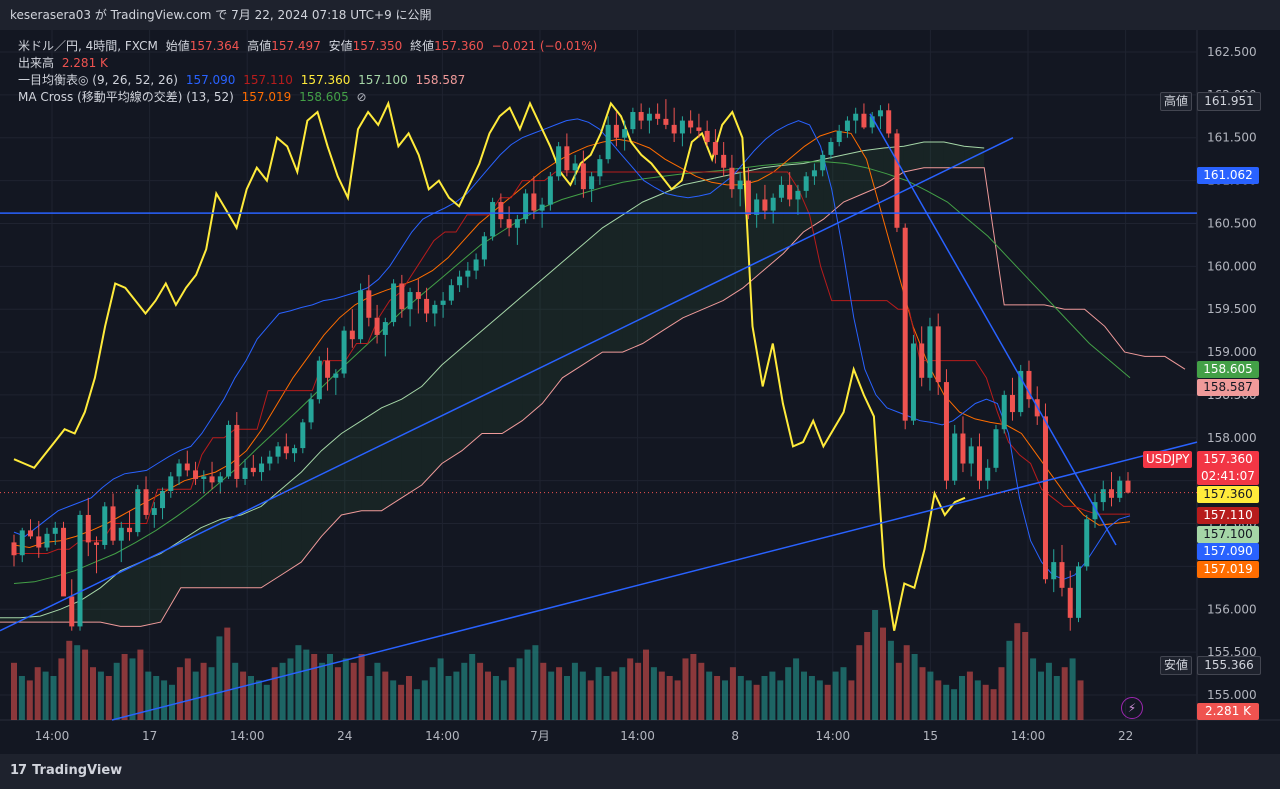  I want to click on tenkan-price-label: 157.090, so click(1228, 551).